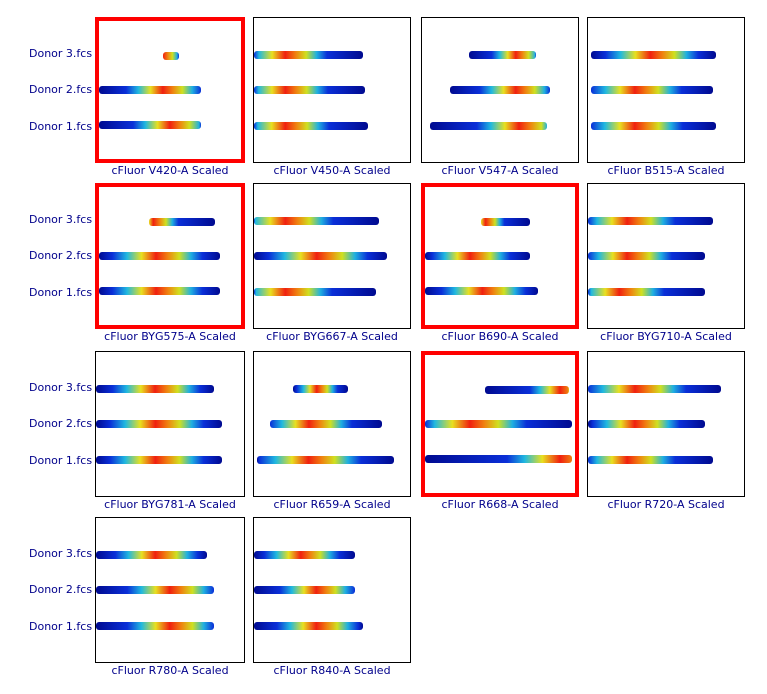 The width and height of the screenshot is (767, 694). What do you see at coordinates (332, 170) in the screenshot?
I see `panel-title: cFluor V450-A Scaled` at bounding box center [332, 170].